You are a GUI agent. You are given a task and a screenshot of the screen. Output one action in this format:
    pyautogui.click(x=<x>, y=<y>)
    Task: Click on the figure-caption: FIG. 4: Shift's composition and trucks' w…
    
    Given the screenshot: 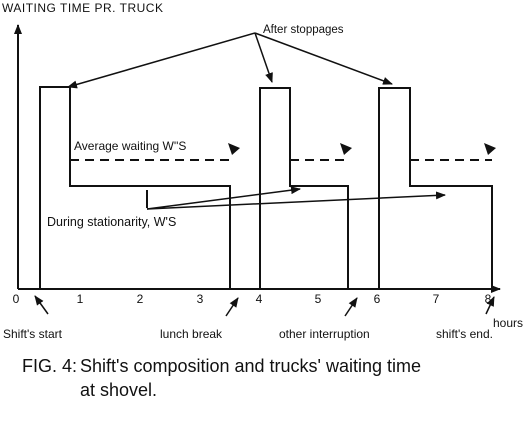 What is the action you would take?
    pyautogui.click(x=274, y=378)
    